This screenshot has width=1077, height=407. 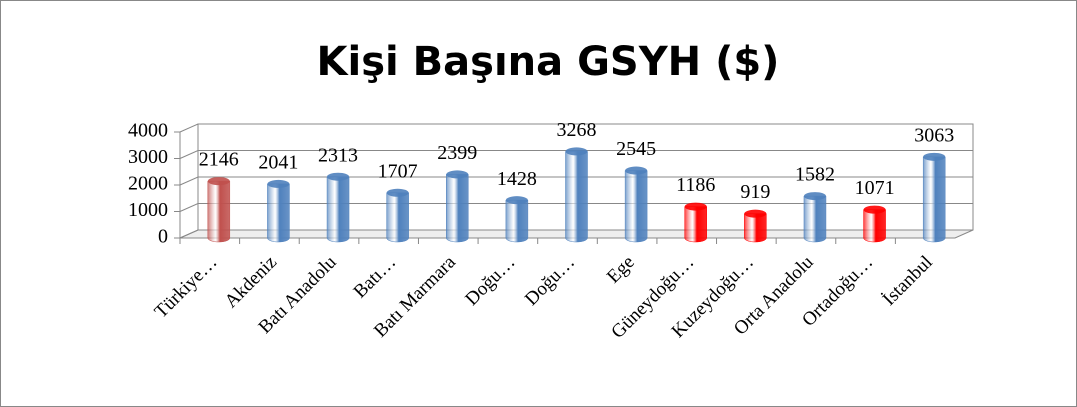 I want to click on value-label: 2399, so click(x=457, y=153).